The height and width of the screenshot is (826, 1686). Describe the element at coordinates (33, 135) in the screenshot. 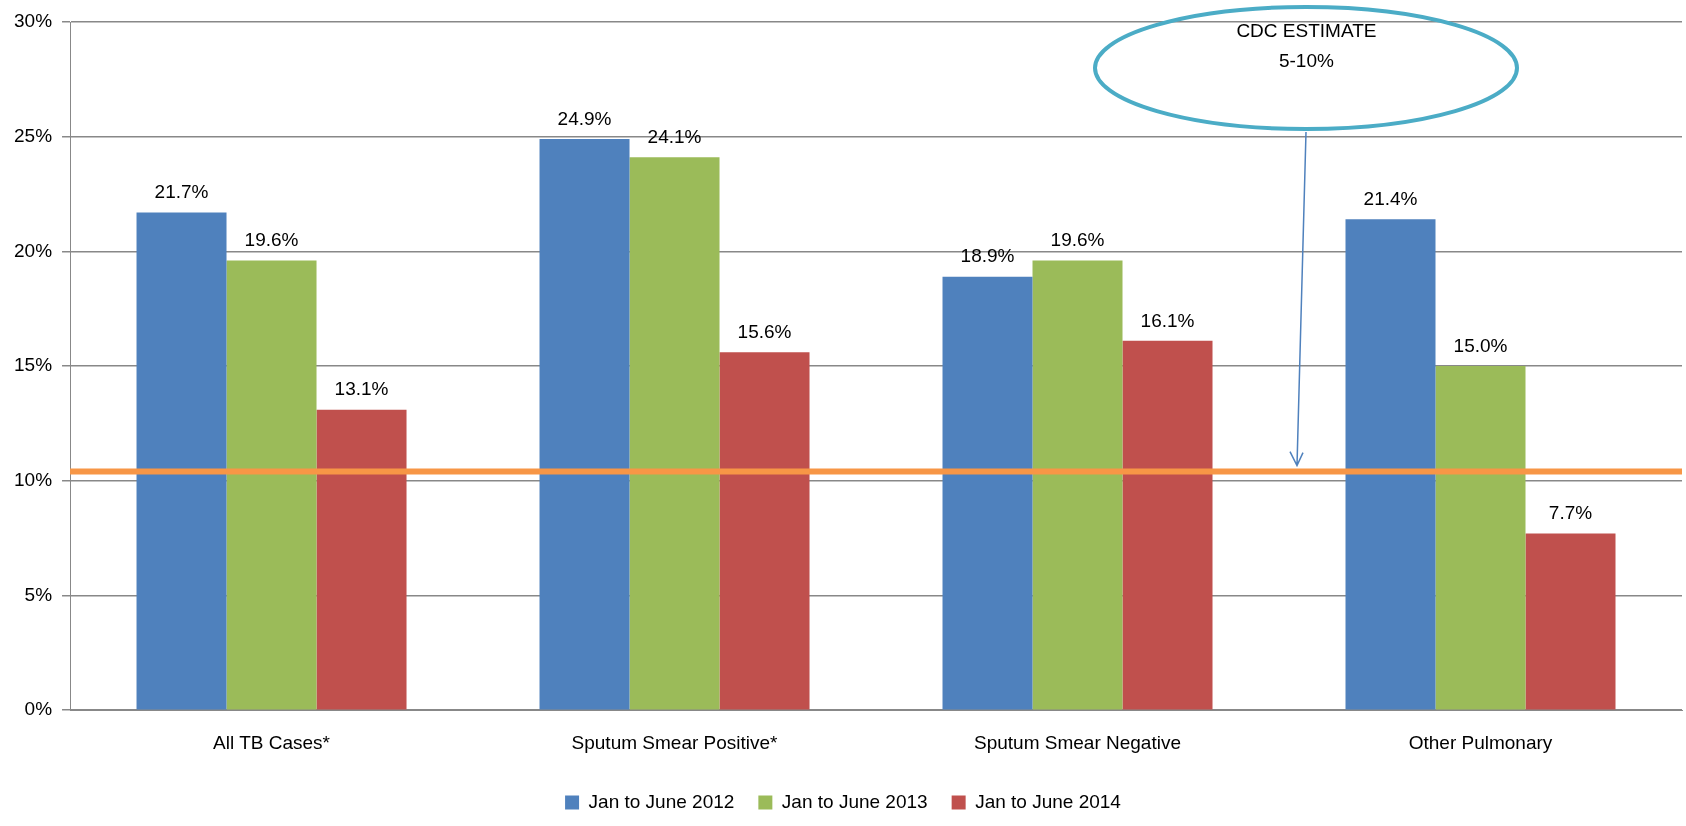

I see `y-tick-label: 25%` at that location.